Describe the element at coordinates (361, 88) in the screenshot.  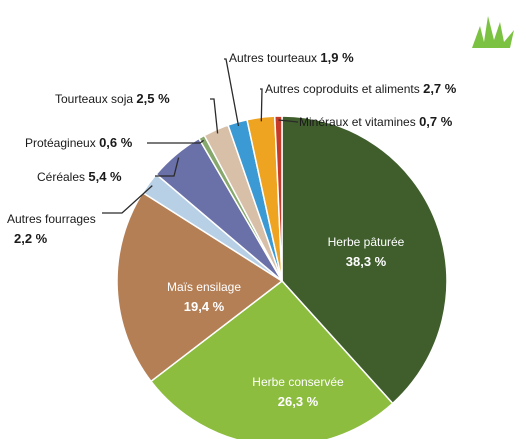
I see `label-autres-coproduits: Autres coproduits et aliments 2,7 %` at that location.